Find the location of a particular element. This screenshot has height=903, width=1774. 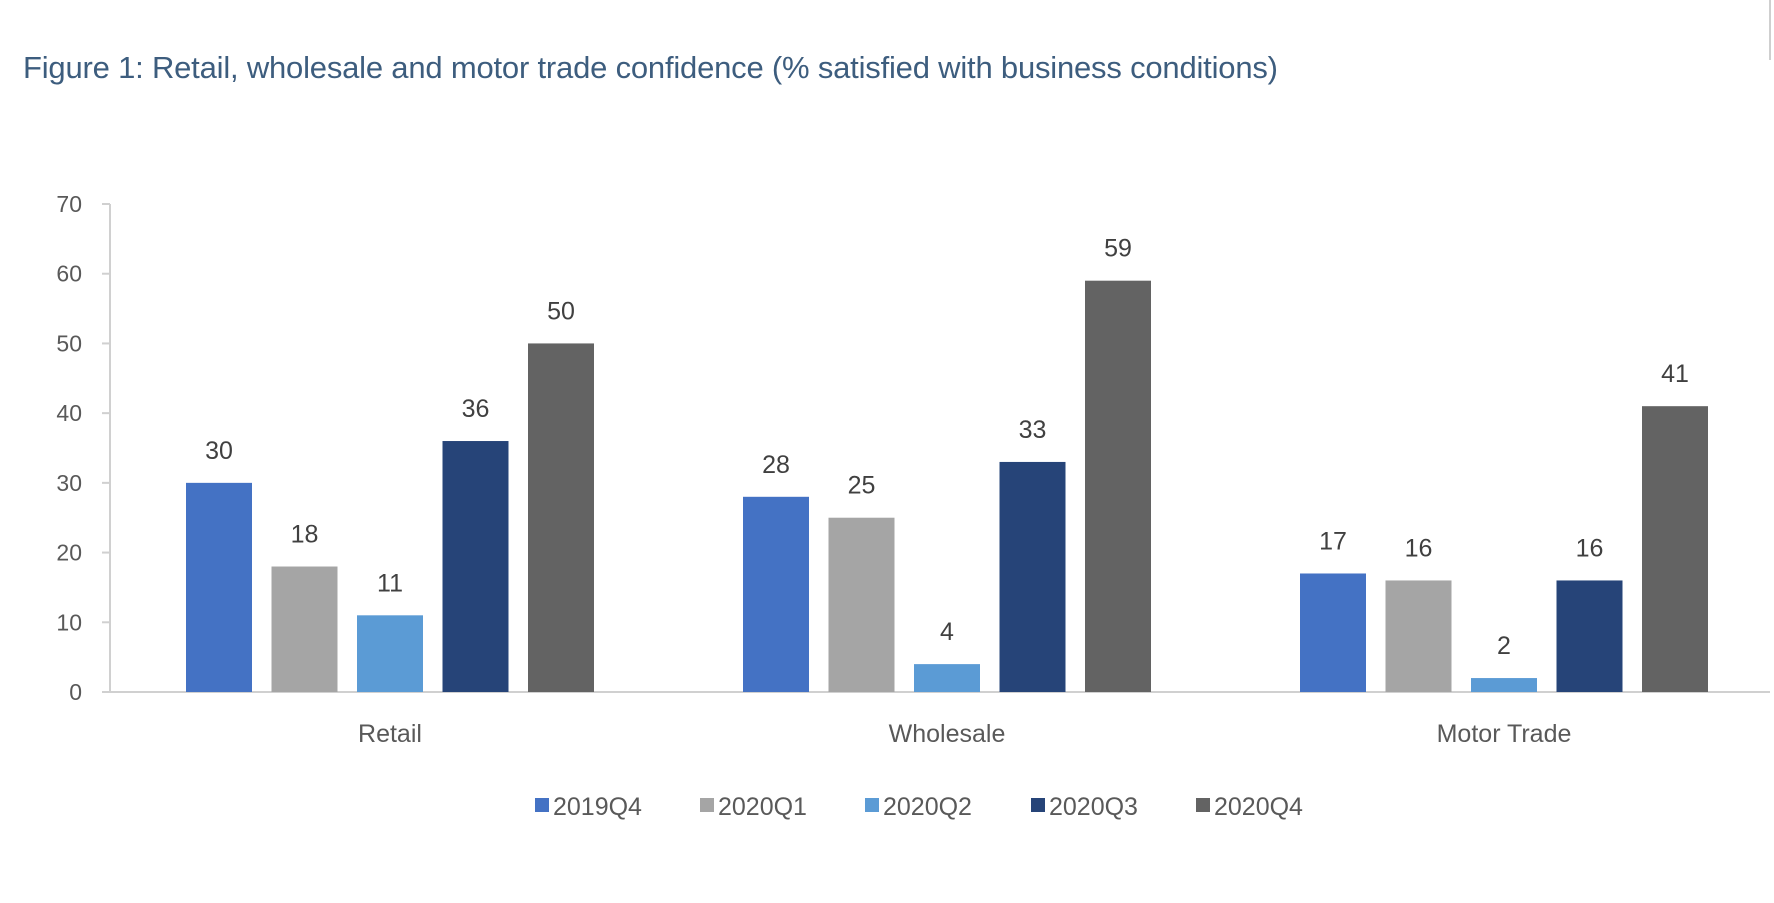

data-label: 25 is located at coordinates (862, 486).